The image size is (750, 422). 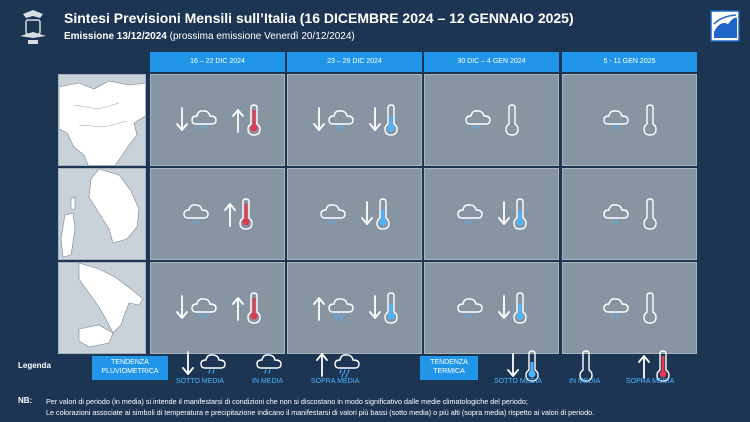 I want to click on map-north-icon, so click(x=102, y=120).